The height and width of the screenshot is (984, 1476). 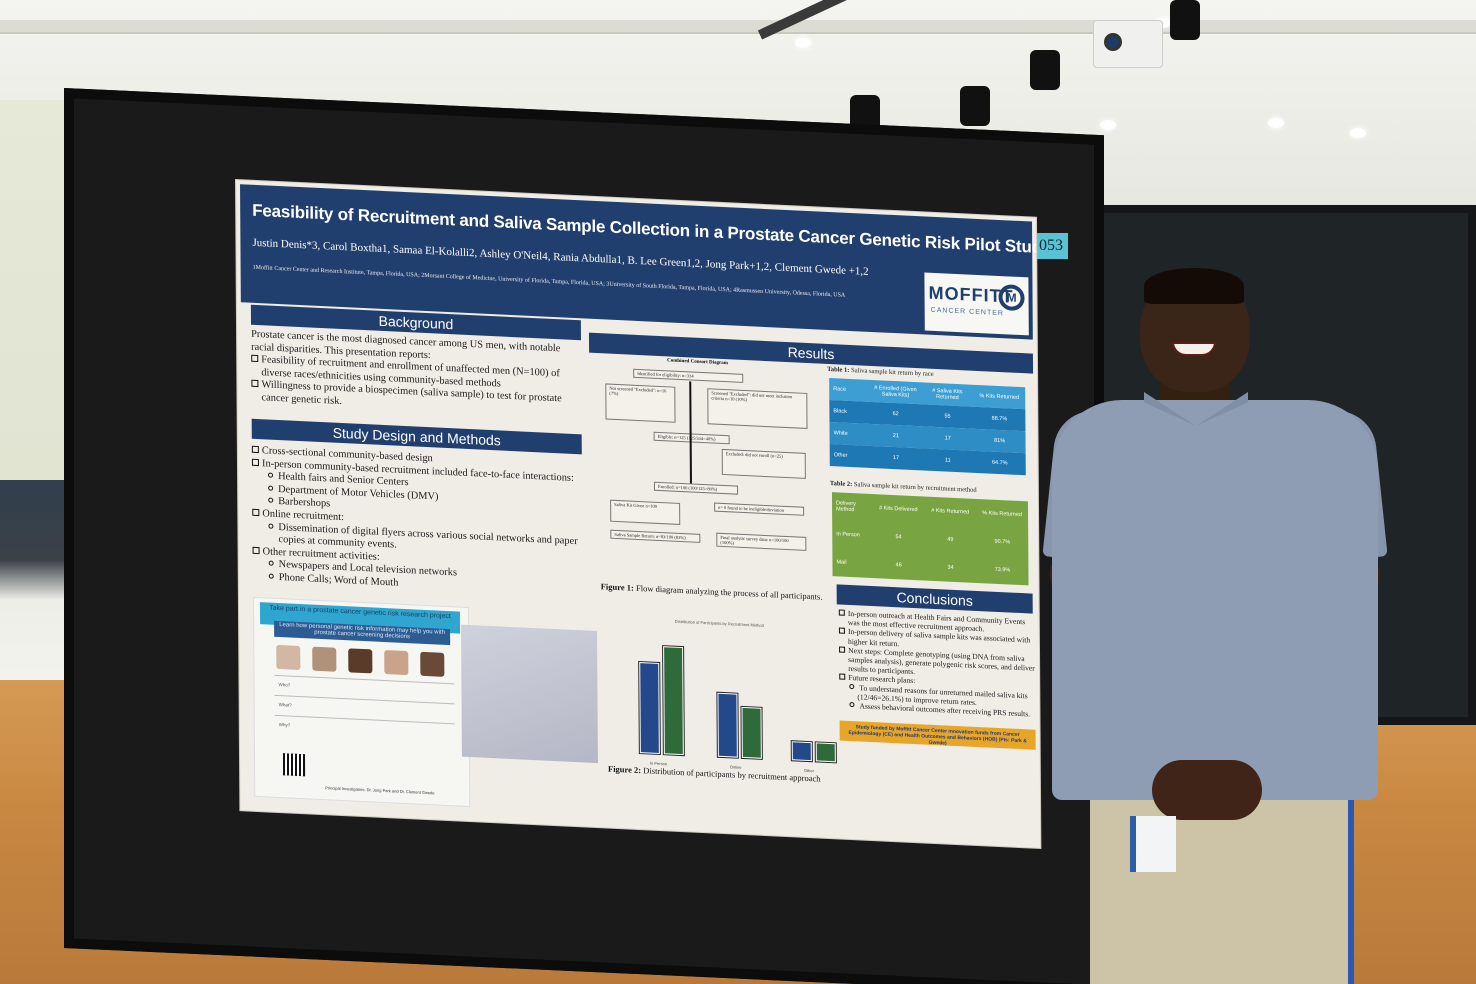 What do you see at coordinates (976, 304) in the screenshot?
I see `moffitt-logo: MOFFITT CANCER CENTER M` at bounding box center [976, 304].